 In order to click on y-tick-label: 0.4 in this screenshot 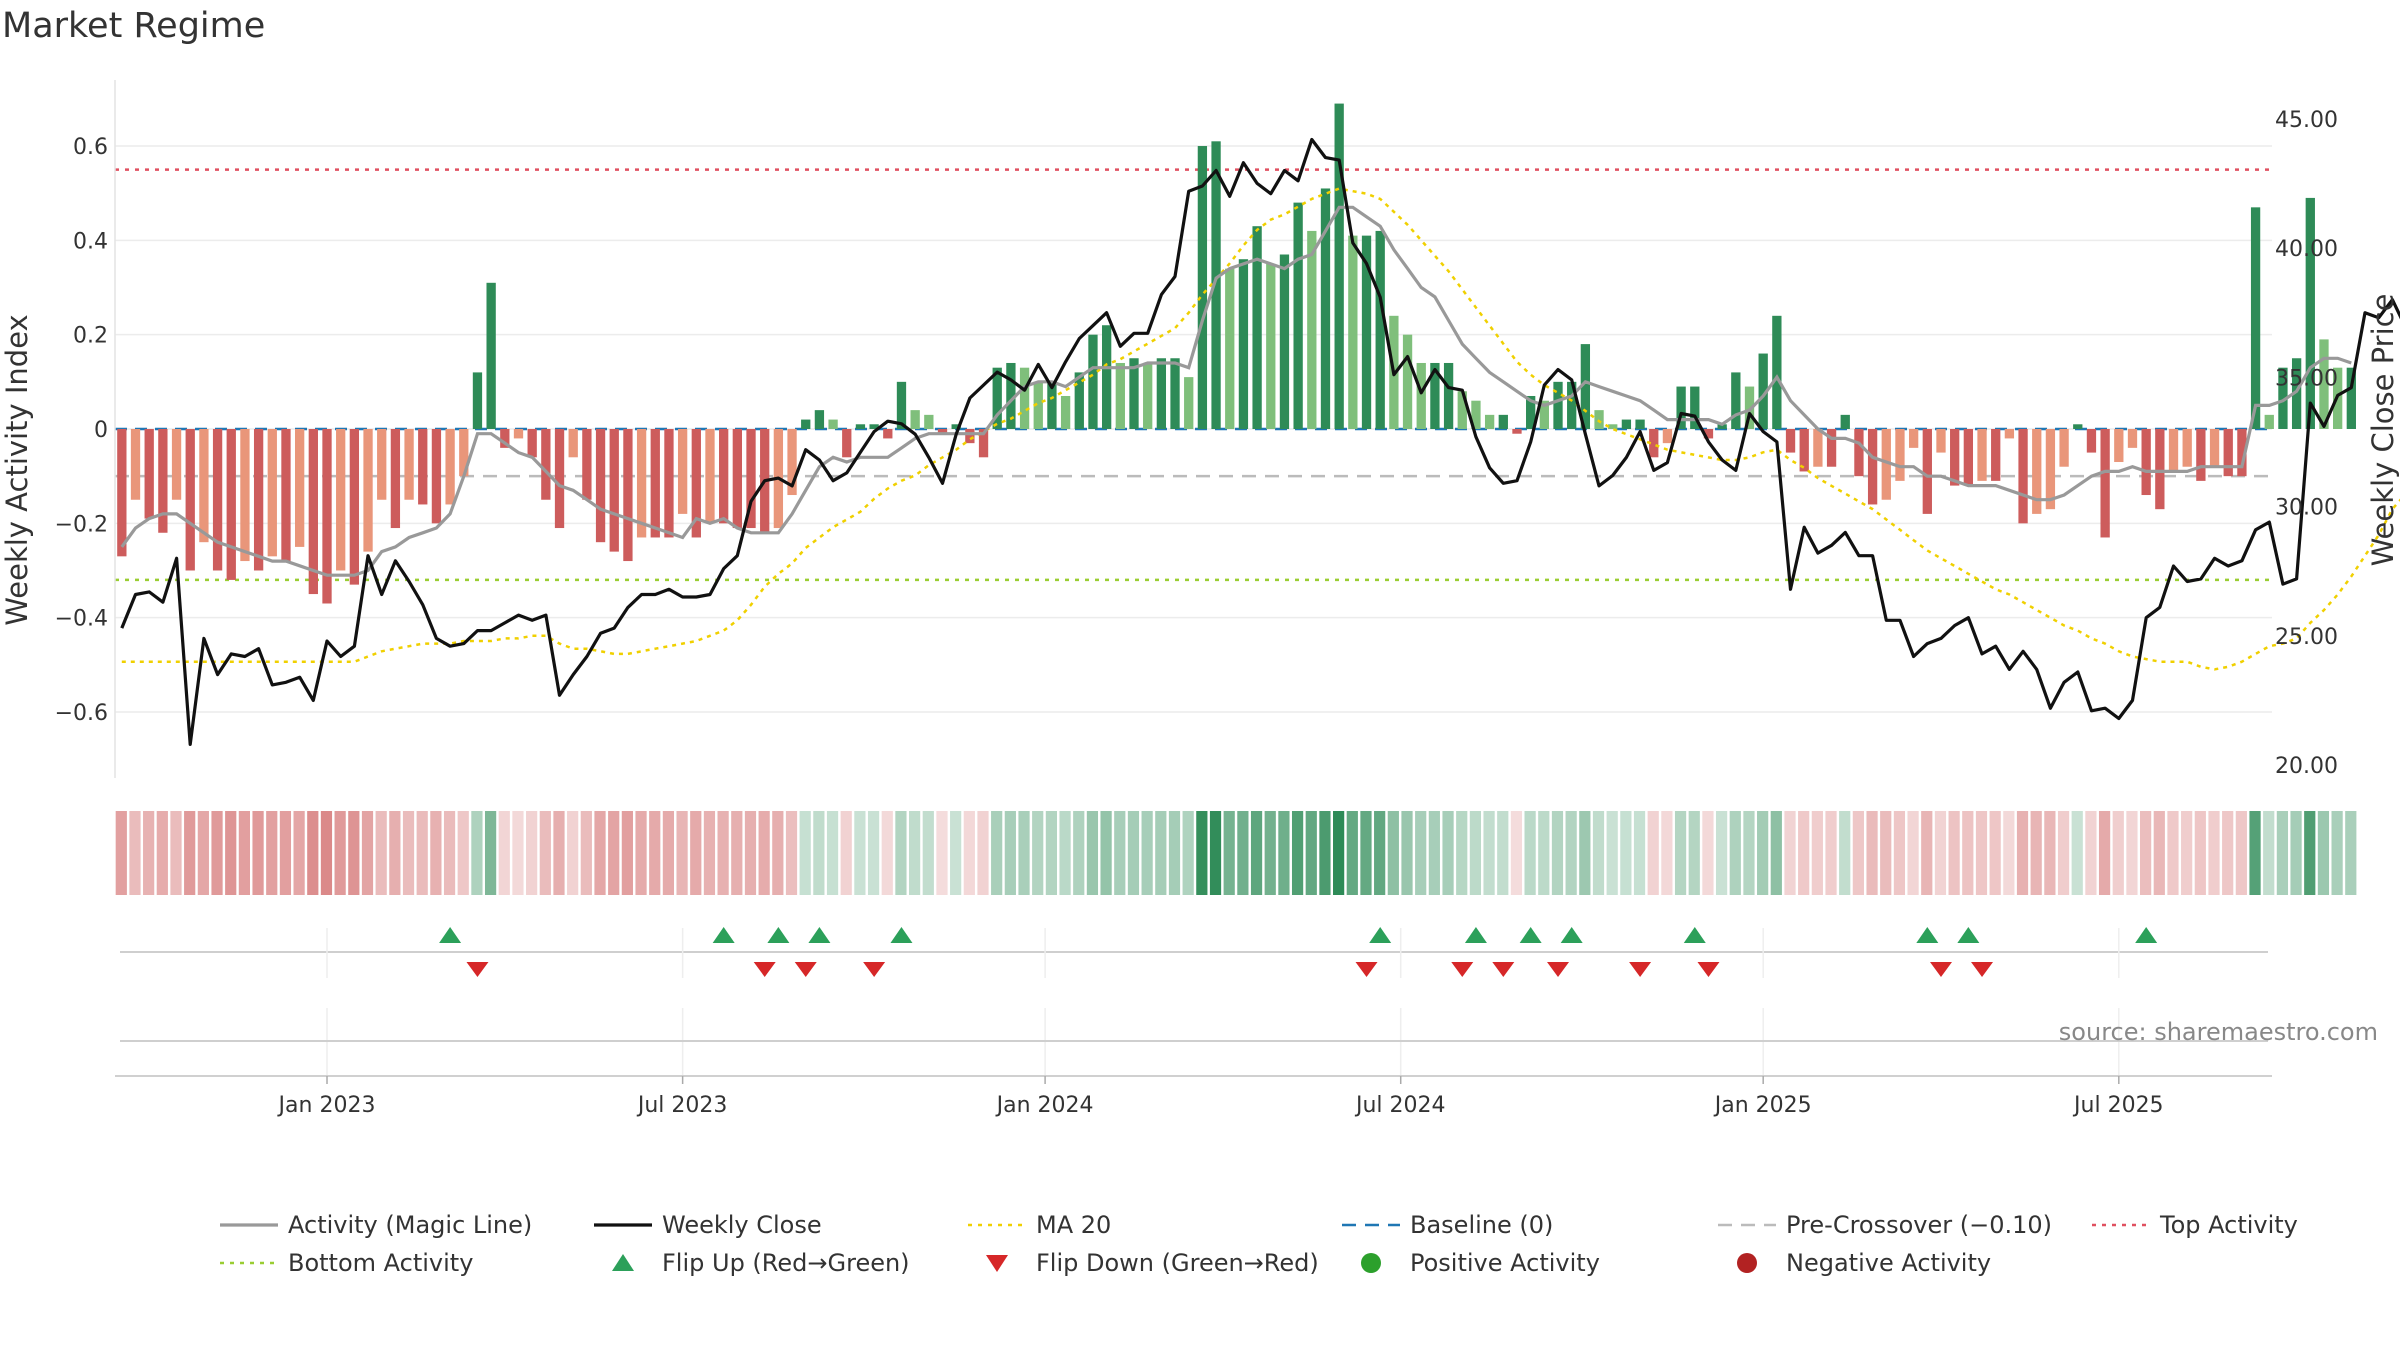, I will do `click(90, 241)`.